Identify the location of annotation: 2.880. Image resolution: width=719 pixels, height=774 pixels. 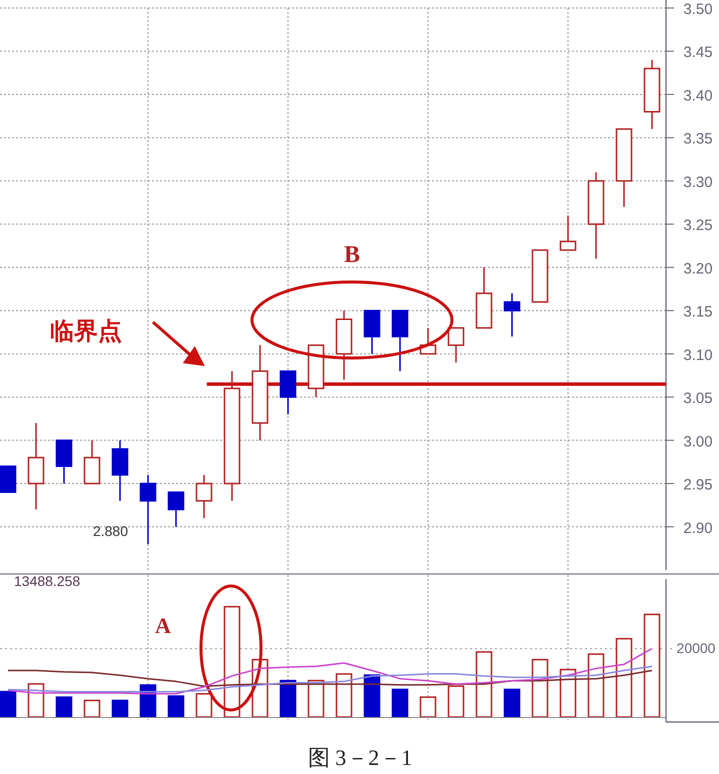
(110, 531).